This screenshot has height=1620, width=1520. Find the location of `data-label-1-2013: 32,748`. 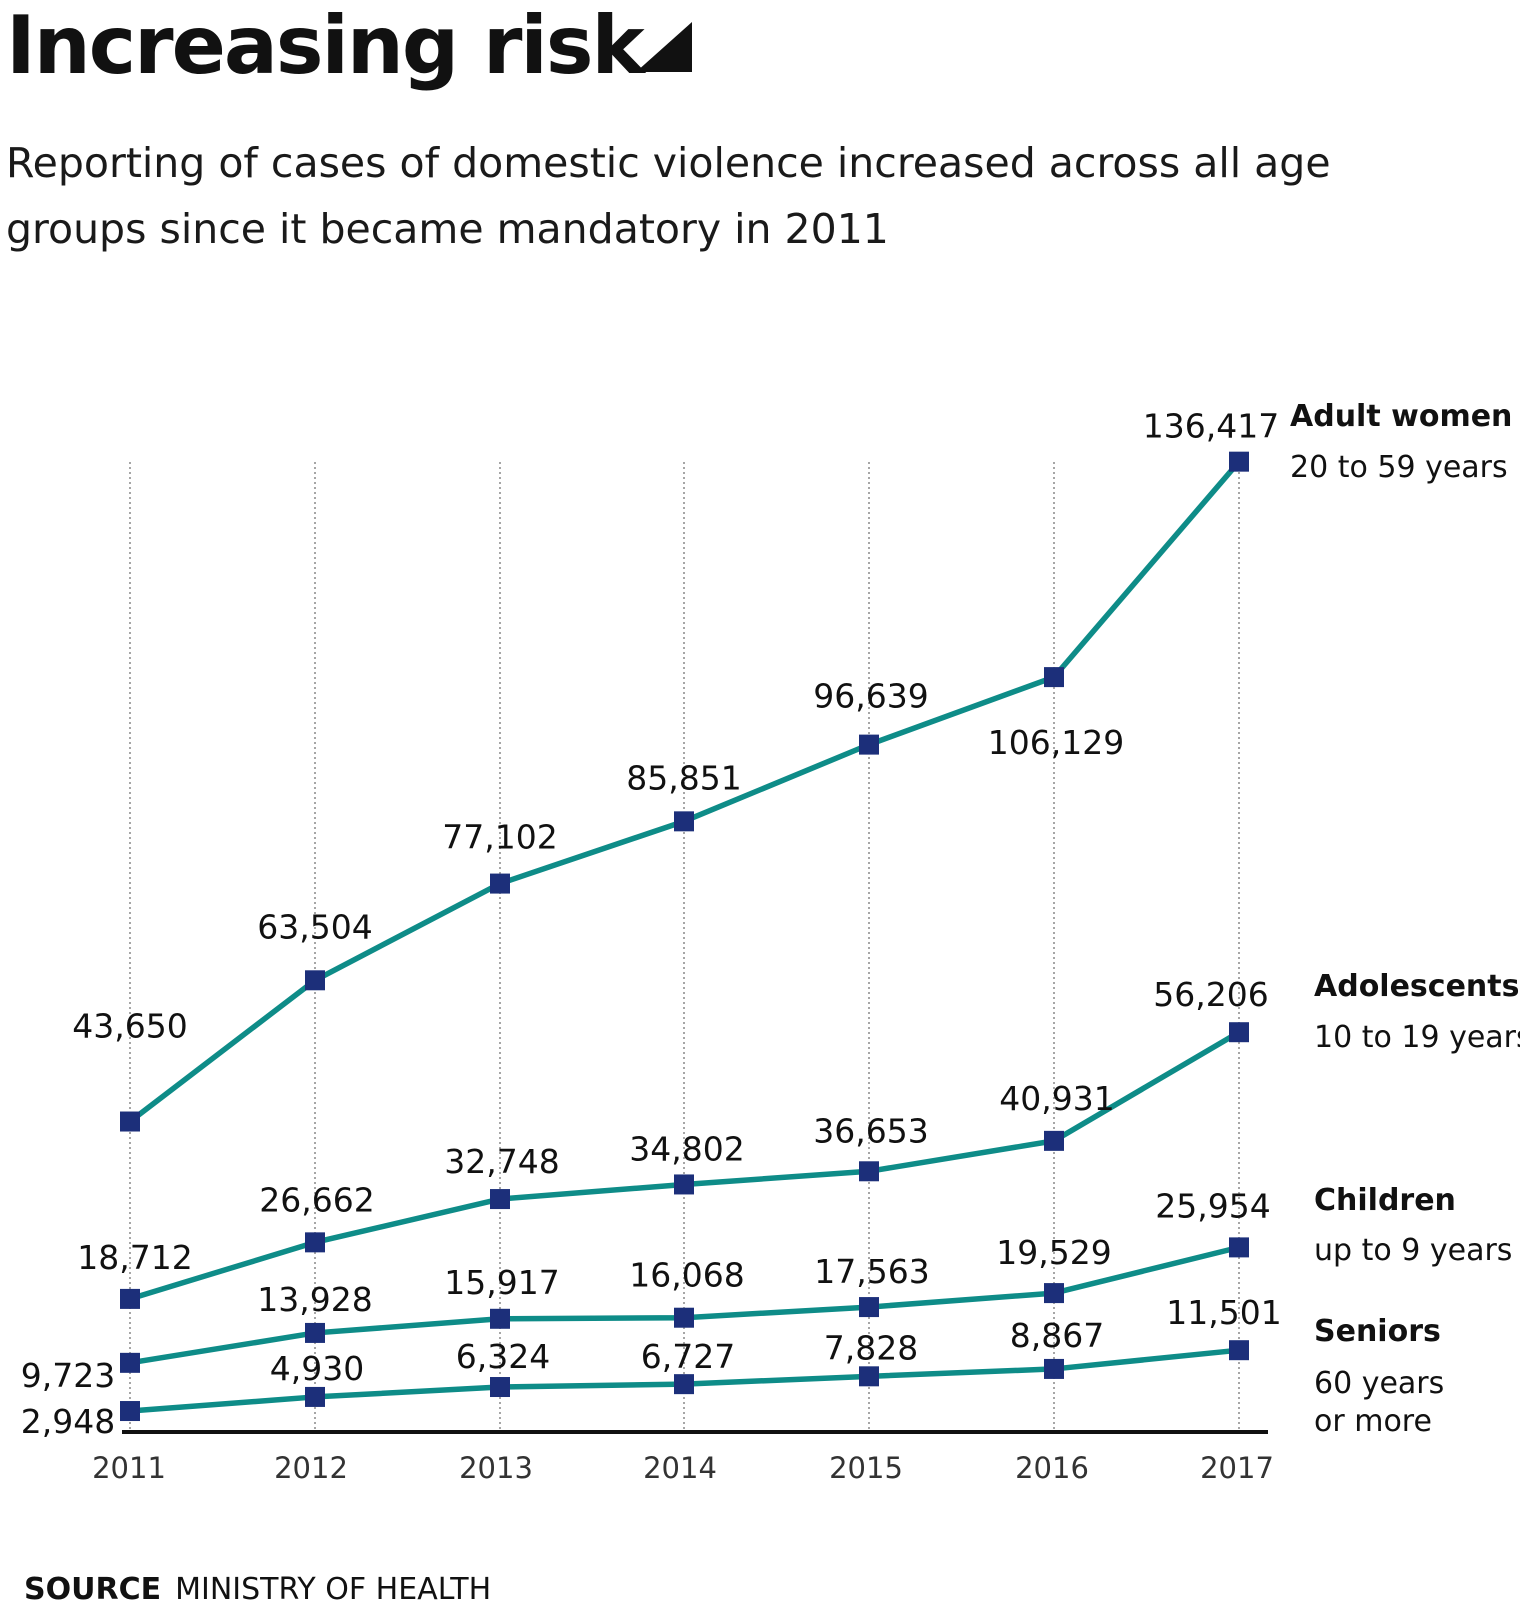

data-label-1-2013: 32,748 is located at coordinates (501, 1161).